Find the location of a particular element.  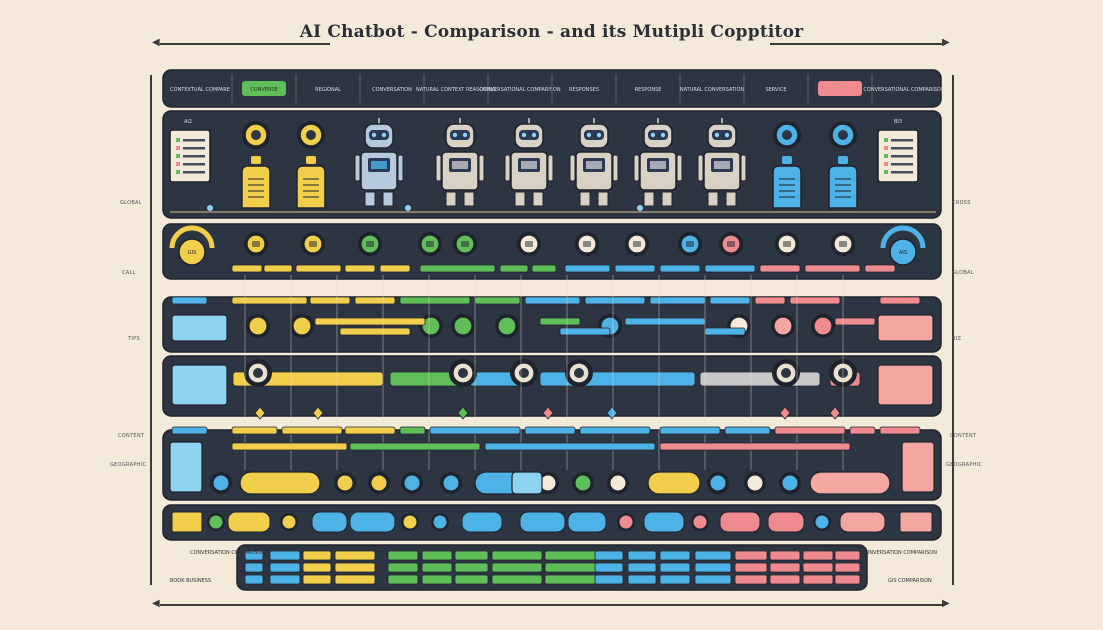

footer-left-label: BOOK BUSINESS is located at coordinates (191, 581).